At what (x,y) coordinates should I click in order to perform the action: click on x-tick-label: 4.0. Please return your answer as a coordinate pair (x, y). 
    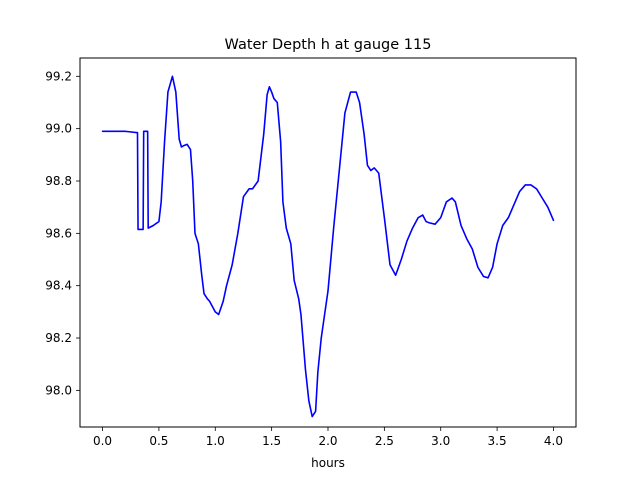
    Looking at the image, I should click on (553, 441).